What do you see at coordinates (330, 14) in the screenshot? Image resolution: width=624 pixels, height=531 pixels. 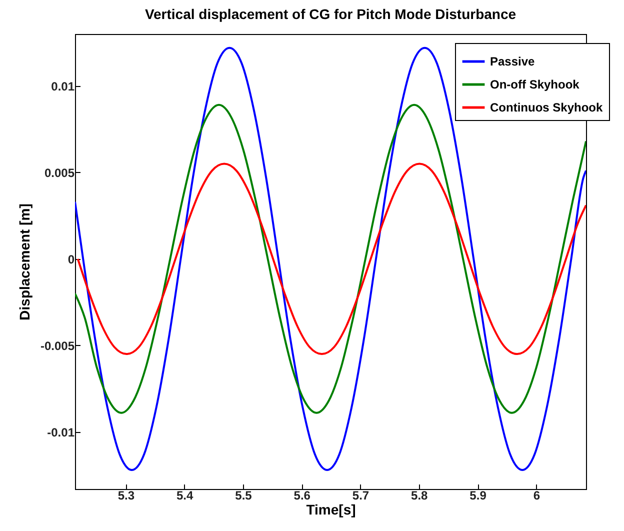 I see `chart-title: Vertical displacement of CG for Pitch Mode Disturbance` at bounding box center [330, 14].